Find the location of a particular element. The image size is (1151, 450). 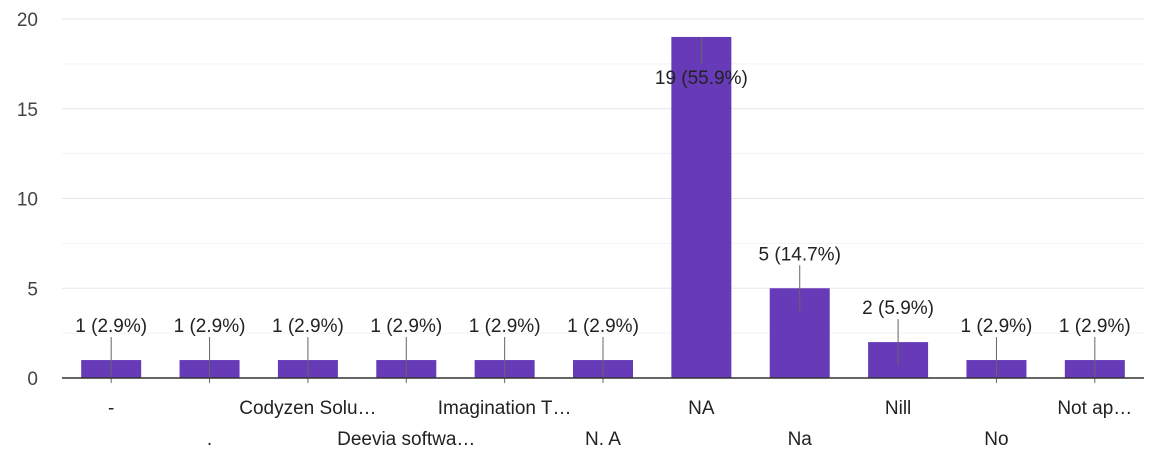

bar is located at coordinates (701, 207).